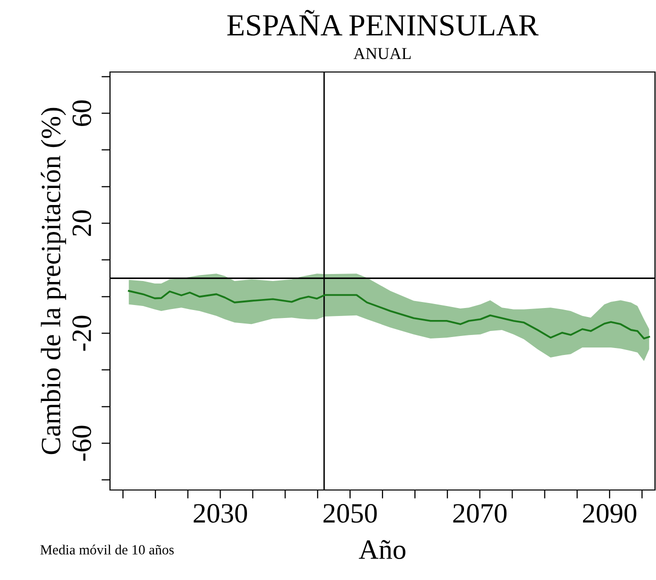  Describe the element at coordinates (382, 550) in the screenshot. I see `x-axis-title: Año` at that location.